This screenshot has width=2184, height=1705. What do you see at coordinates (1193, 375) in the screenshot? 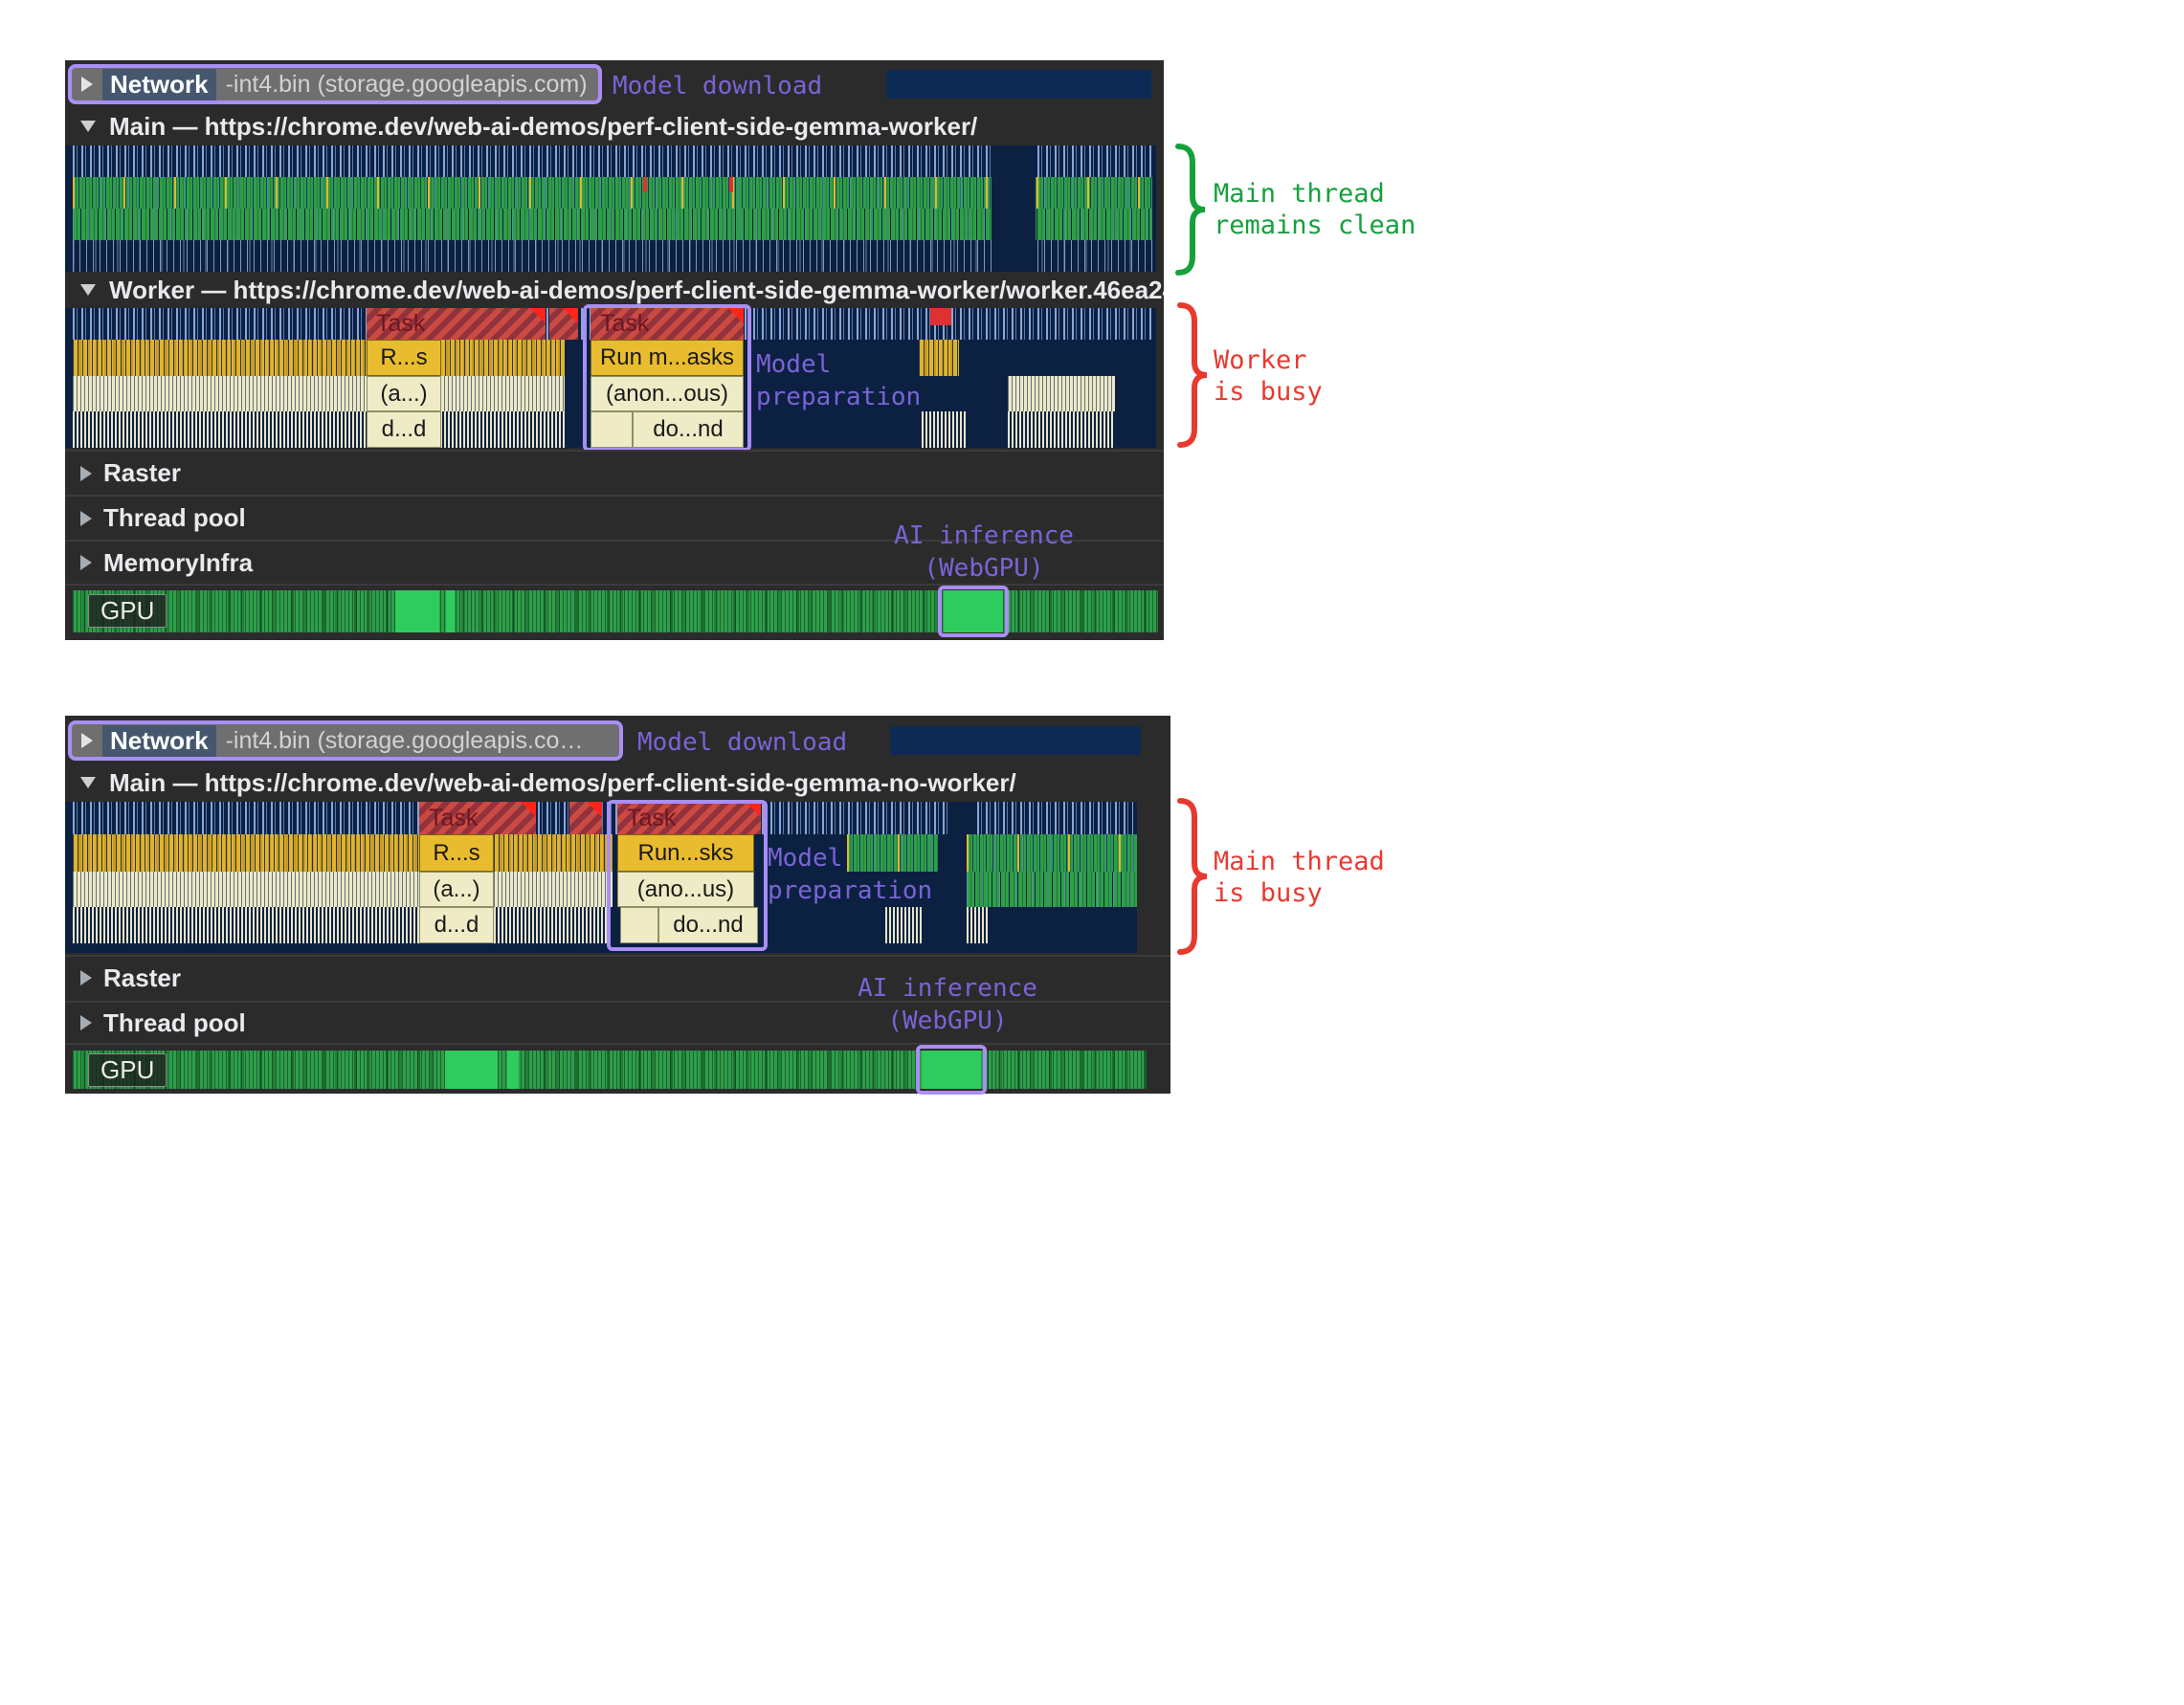
I see `brace-red-worker` at bounding box center [1193, 375].